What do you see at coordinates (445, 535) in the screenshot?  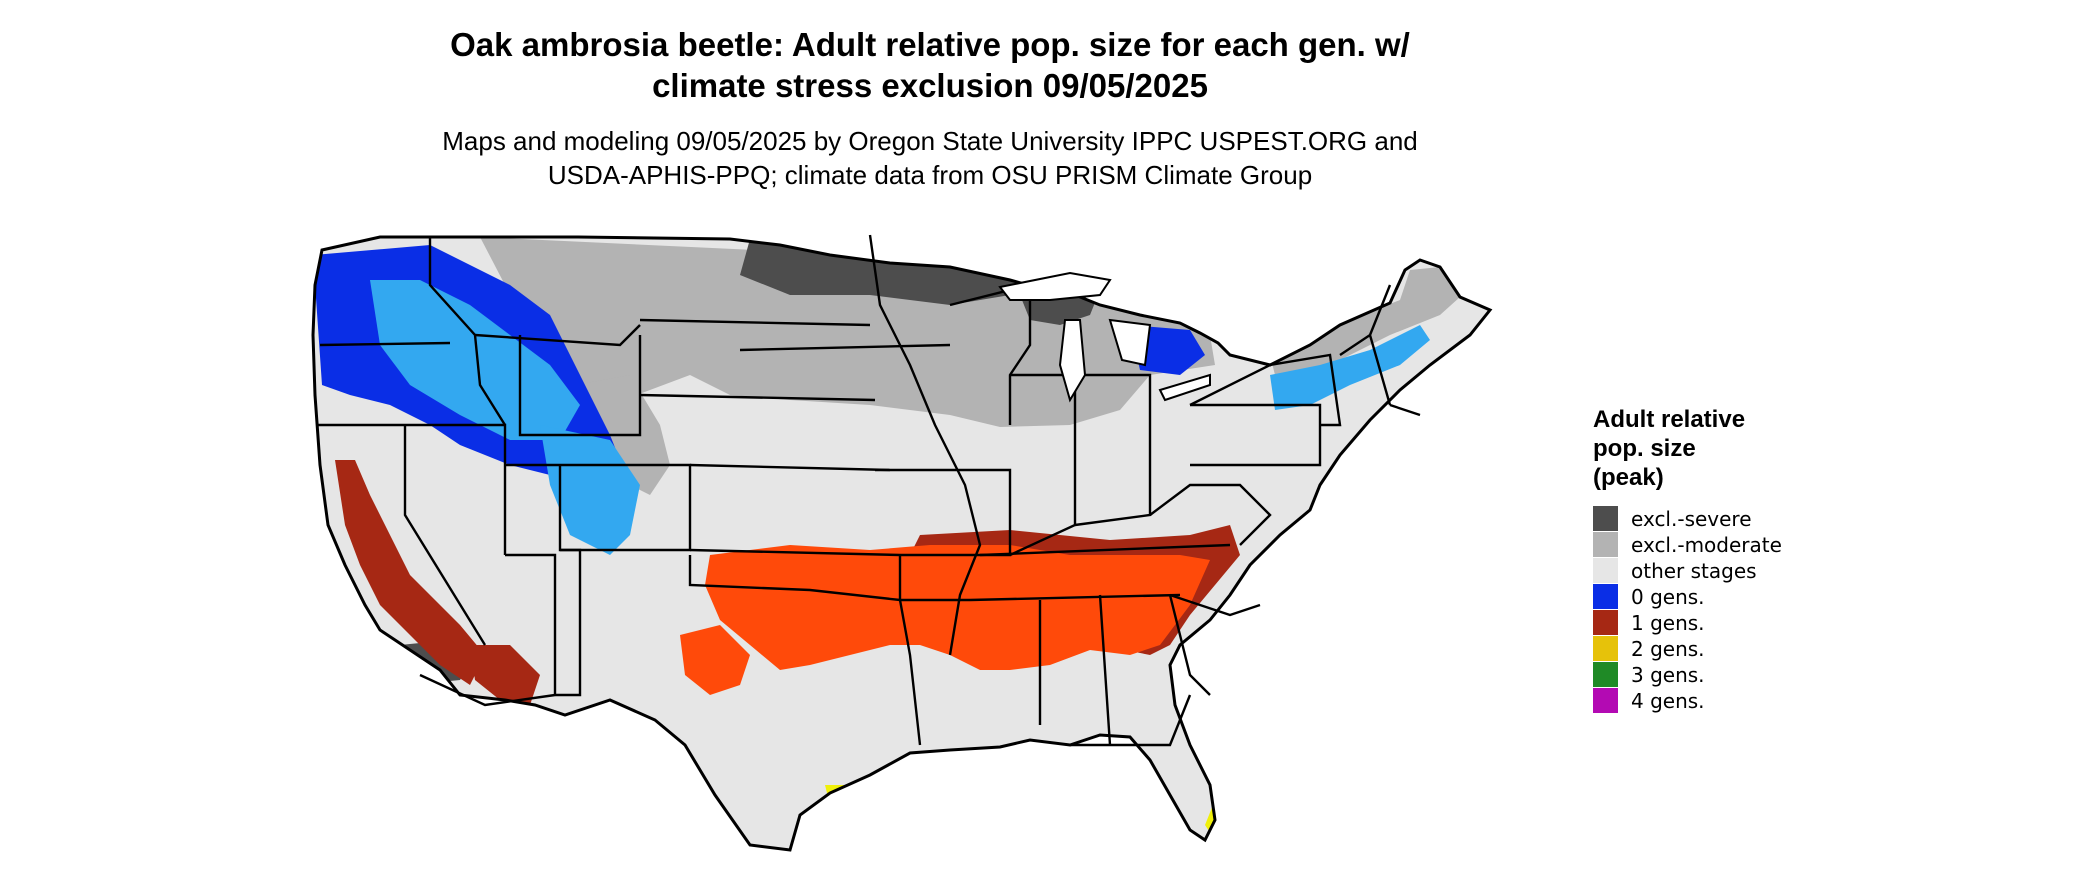 I see `border-ca-nv` at bounding box center [445, 535].